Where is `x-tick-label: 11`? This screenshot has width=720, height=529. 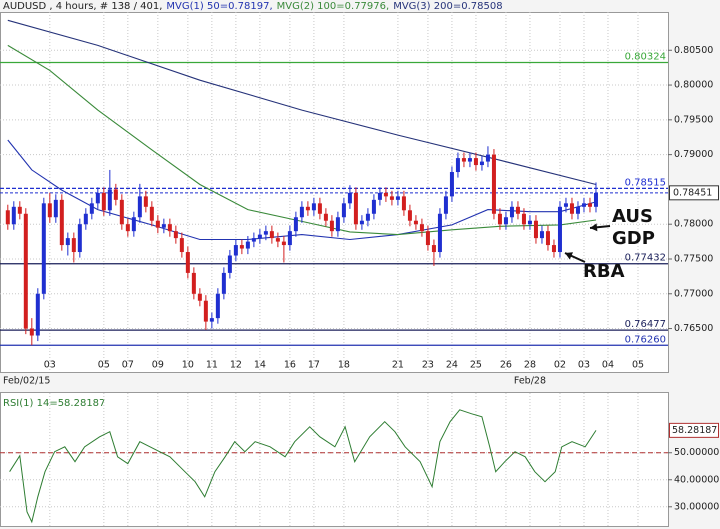 x-tick-label: 11 is located at coordinates (212, 365).